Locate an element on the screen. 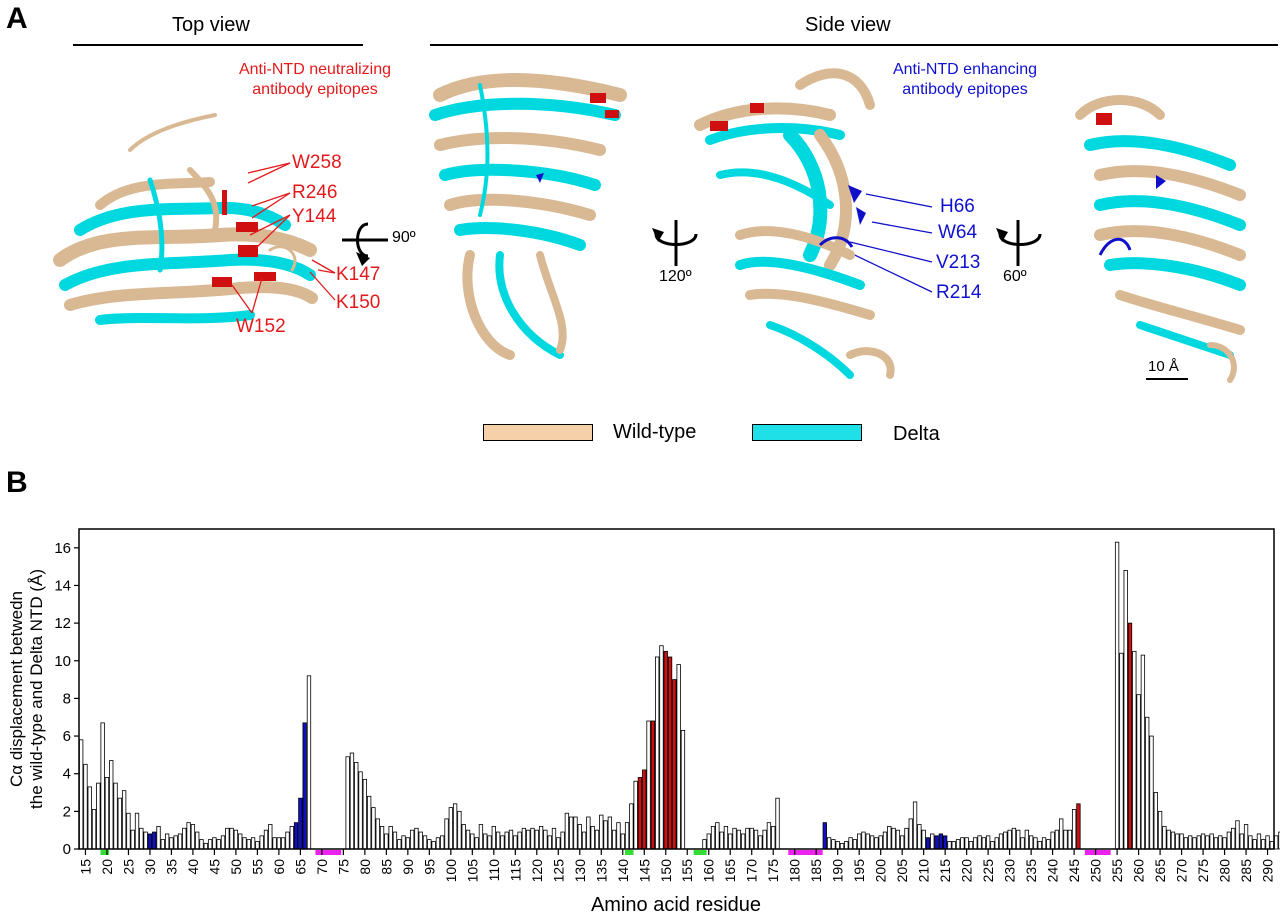  x-tick-label-90: 90 is located at coordinates (408, 867).